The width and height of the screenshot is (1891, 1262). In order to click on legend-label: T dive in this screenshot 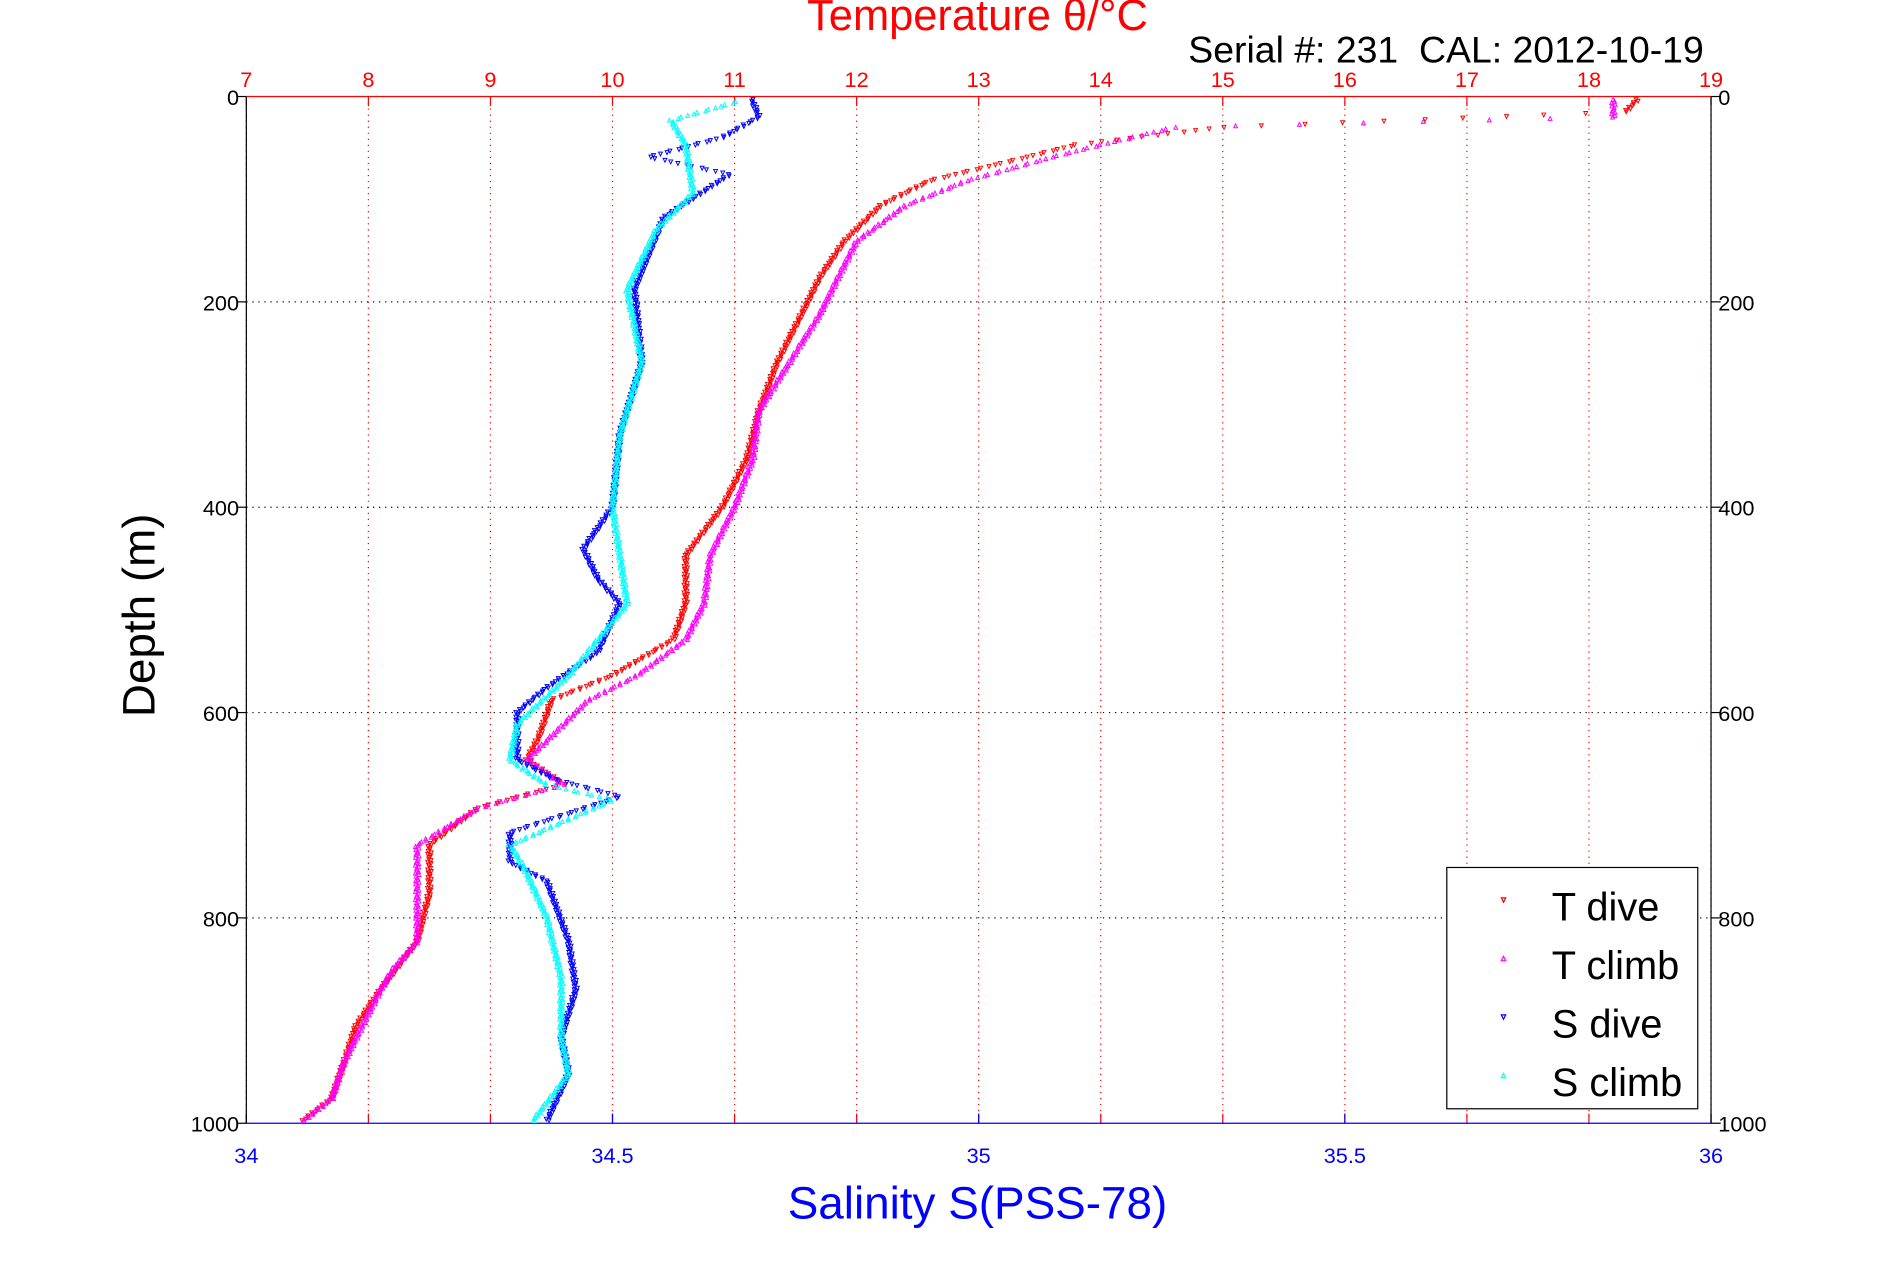, I will do `click(1606, 908)`.